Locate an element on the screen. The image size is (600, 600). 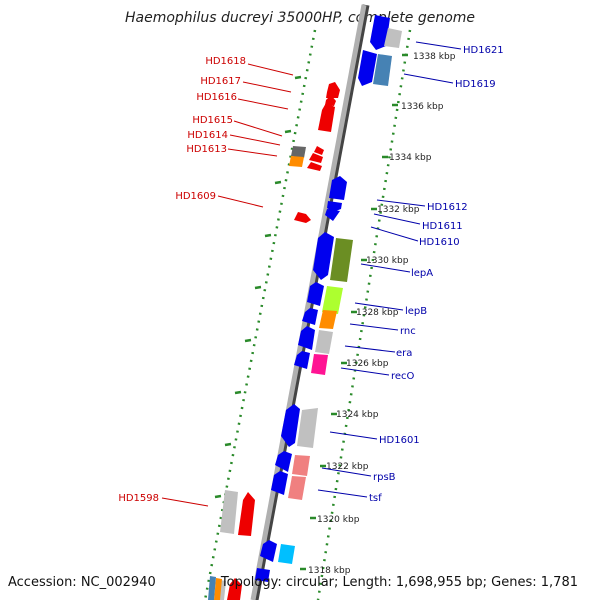
leader-hd1617 is located at coordinates (267, 87).